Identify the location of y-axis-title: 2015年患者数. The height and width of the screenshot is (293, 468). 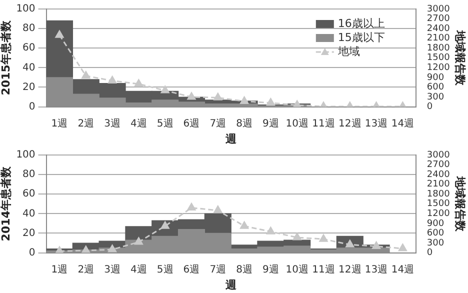
(6, 58).